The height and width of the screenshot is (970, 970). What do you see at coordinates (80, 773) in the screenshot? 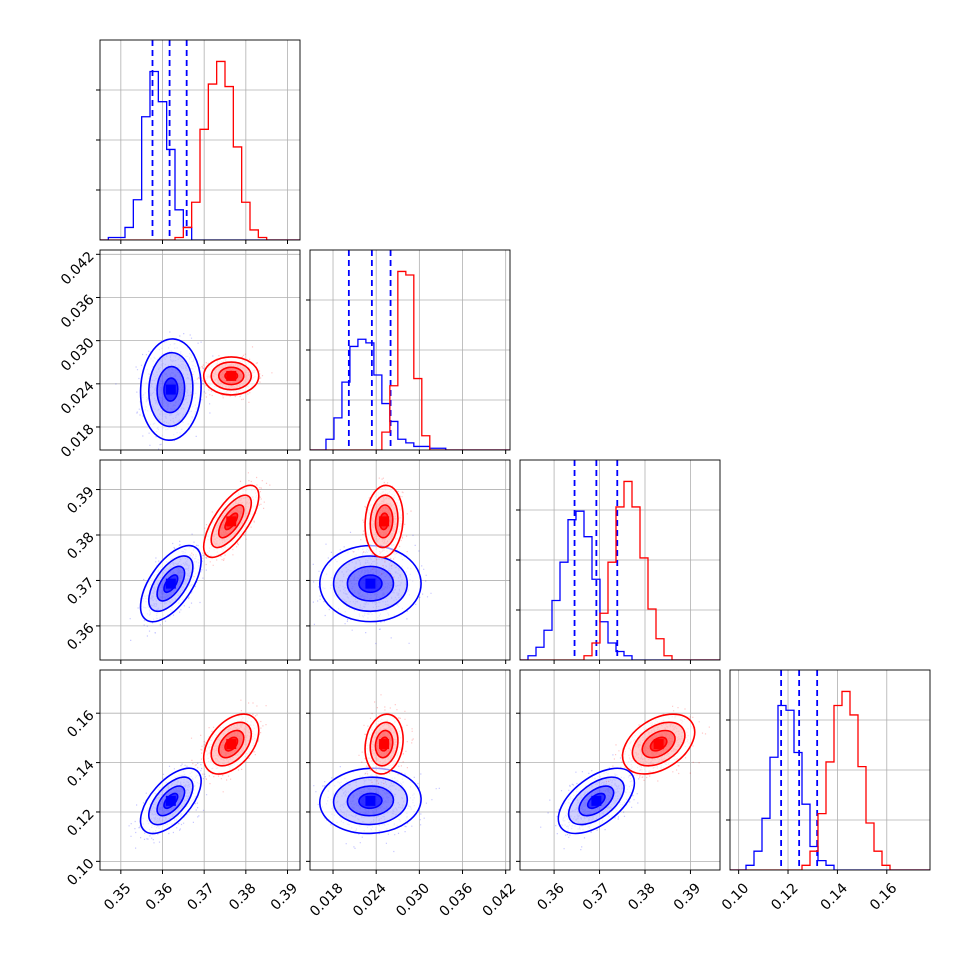
I see `y-tick-label: 0.14` at bounding box center [80, 773].